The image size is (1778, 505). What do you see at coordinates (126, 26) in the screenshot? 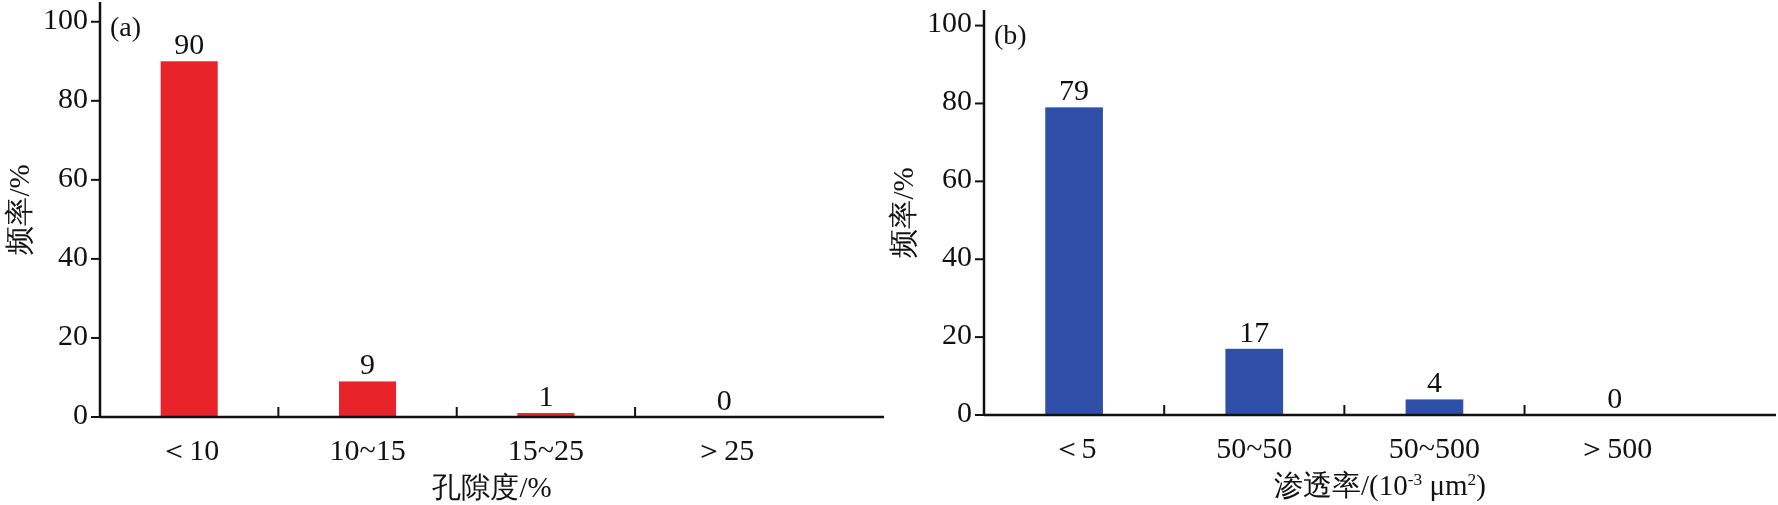
I see `chart-title: (a)` at bounding box center [126, 26].